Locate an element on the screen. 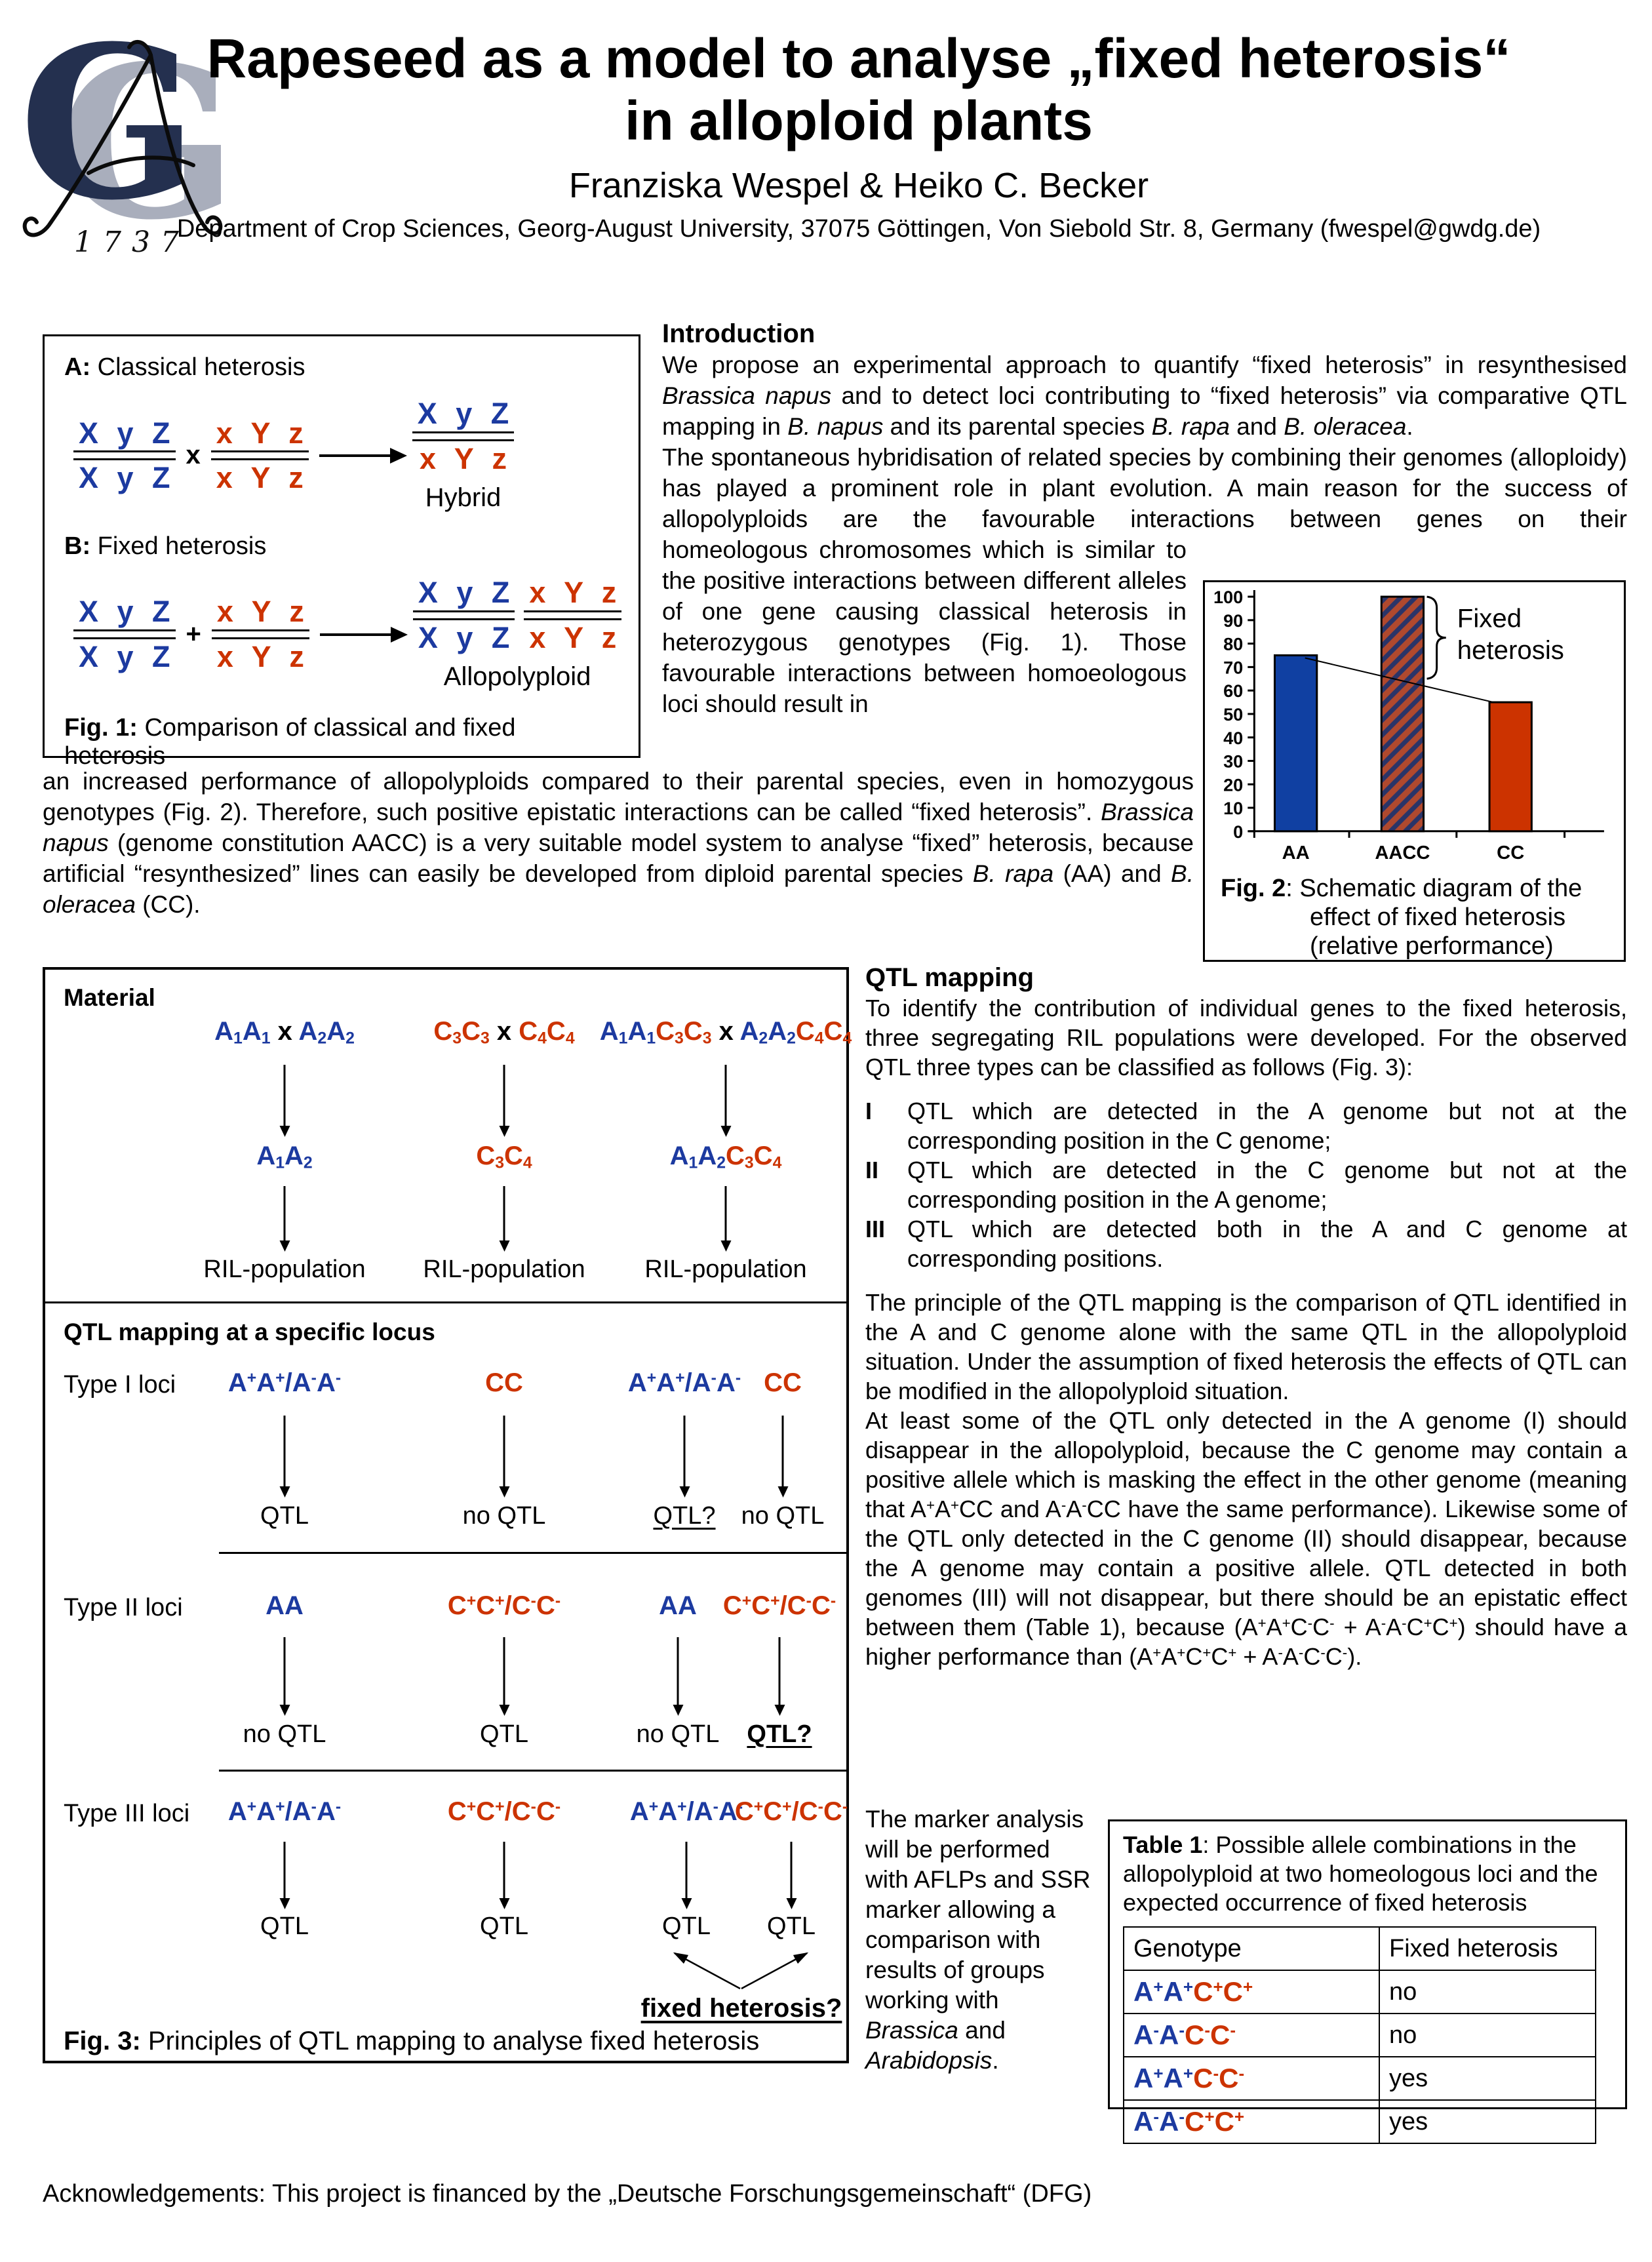 The image size is (1652, 2262). type-ii-result-c: QTL is located at coordinates (504, 1734).